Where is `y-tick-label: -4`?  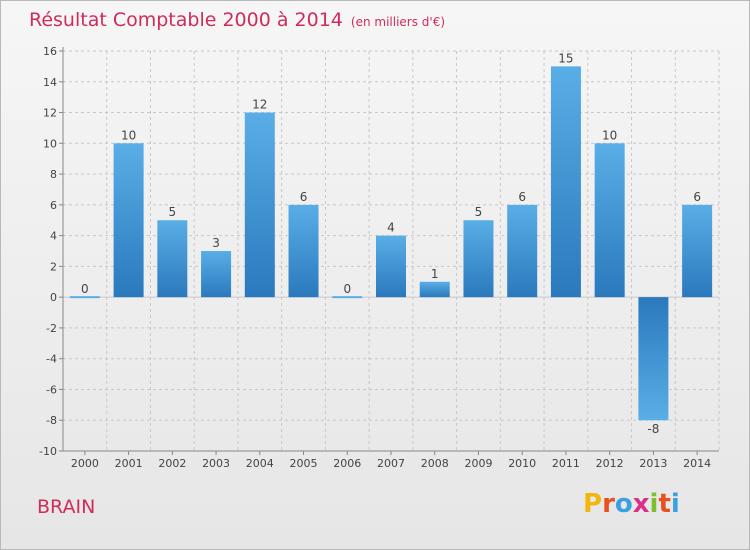
y-tick-label: -4 is located at coordinates (51, 359).